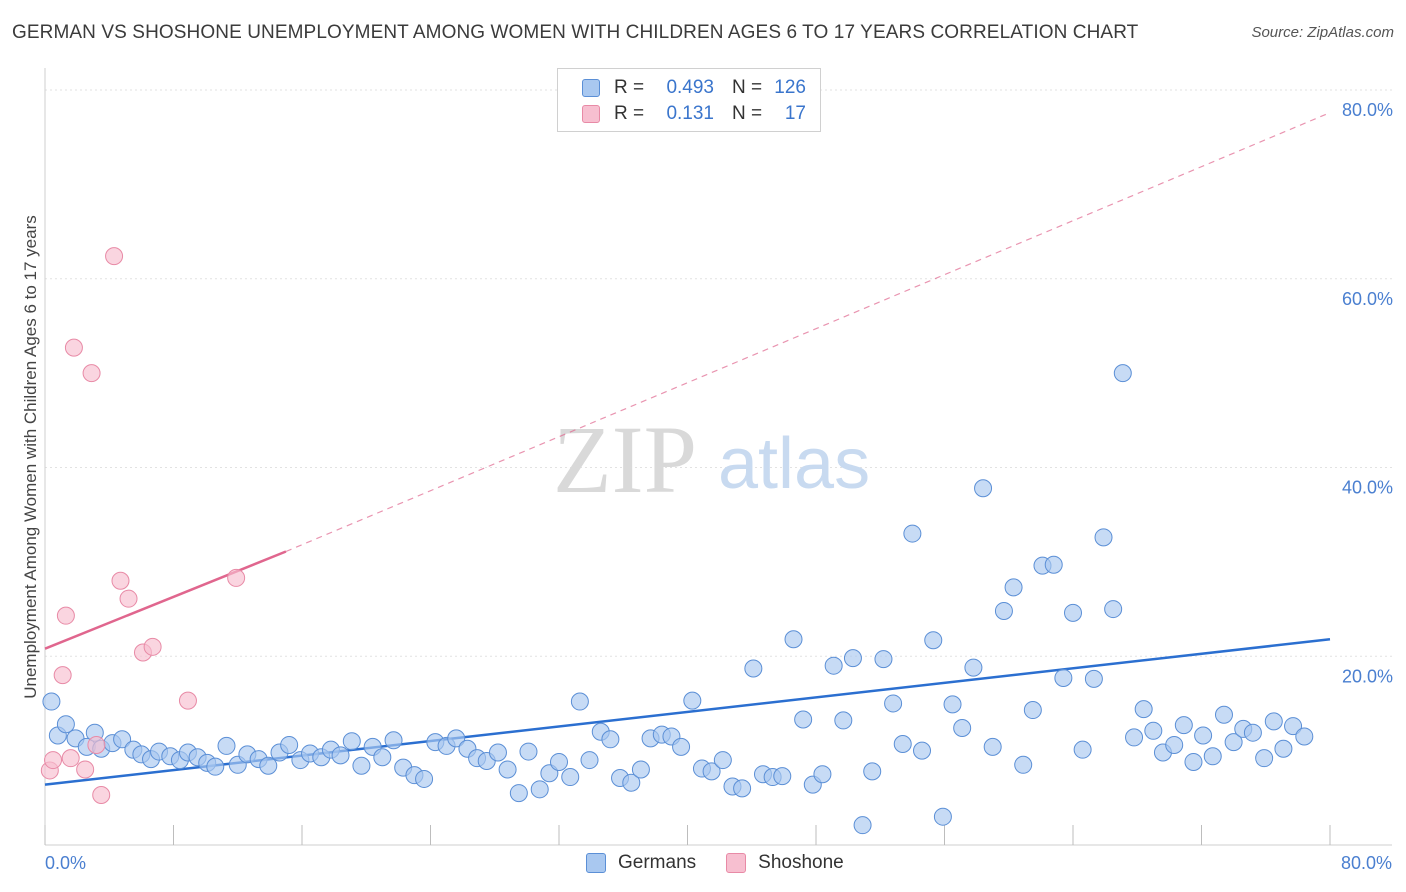 The width and height of the screenshot is (1406, 892). I want to click on series-legend: Germans Shoshone, so click(730, 863).